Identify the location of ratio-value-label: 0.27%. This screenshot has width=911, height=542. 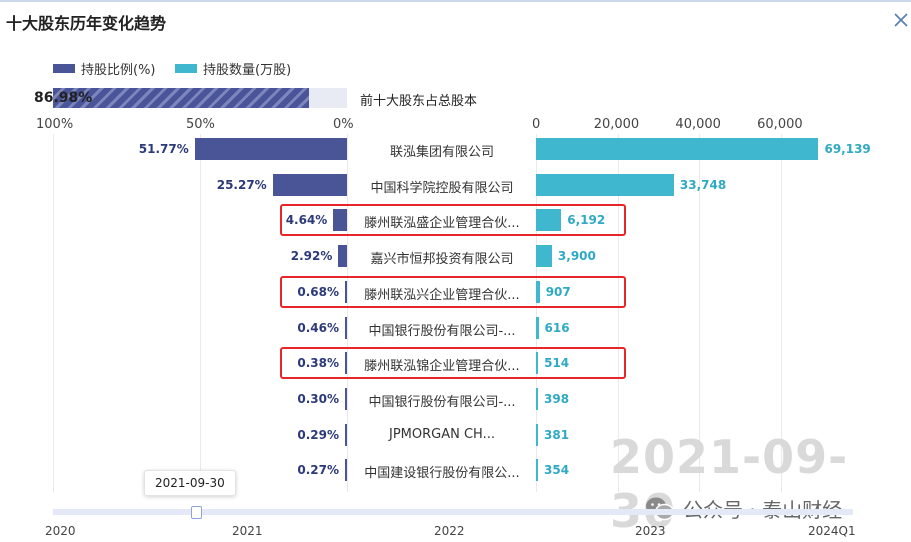
(318, 470).